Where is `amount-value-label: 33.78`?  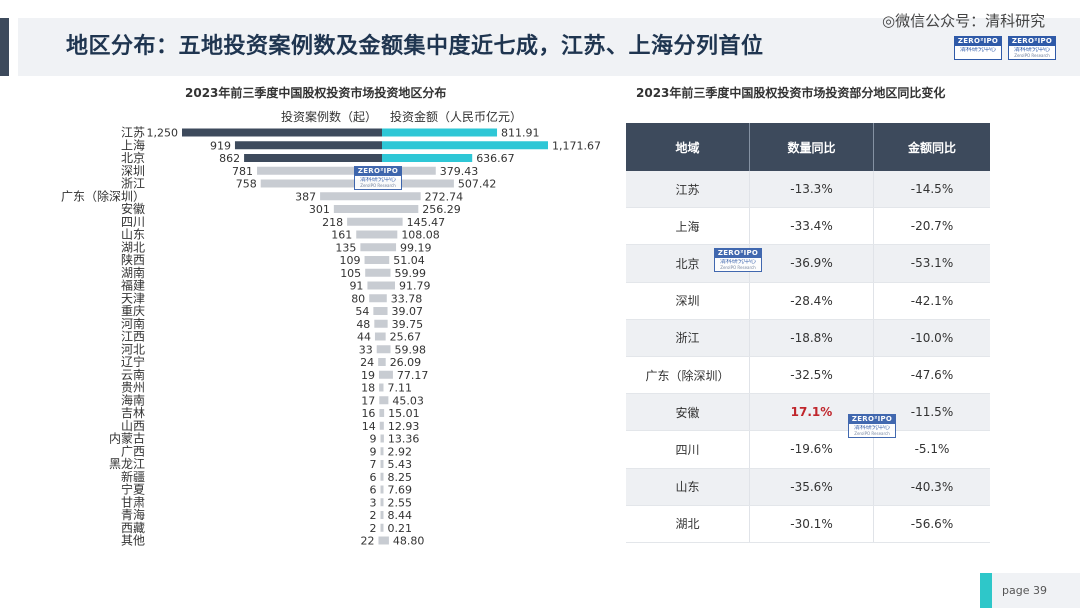
amount-value-label: 33.78 is located at coordinates (407, 298).